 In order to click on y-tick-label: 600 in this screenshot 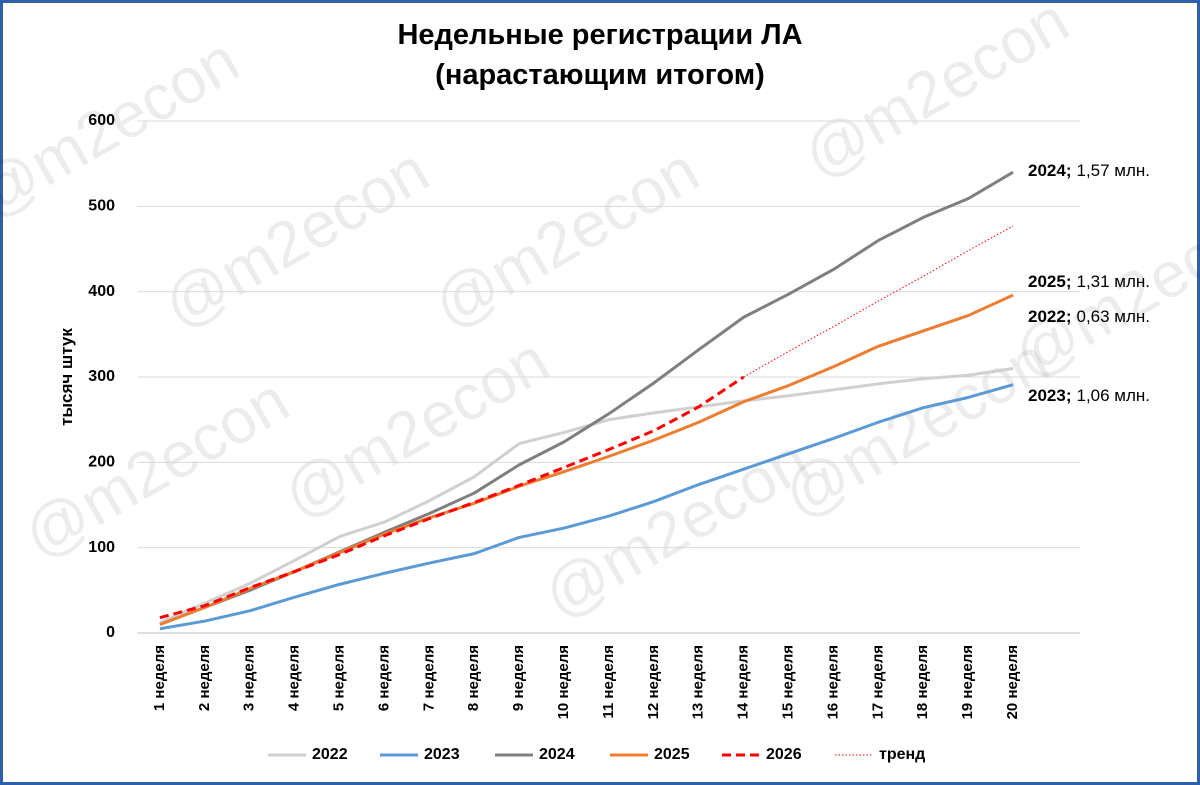, I will do `click(101, 120)`.